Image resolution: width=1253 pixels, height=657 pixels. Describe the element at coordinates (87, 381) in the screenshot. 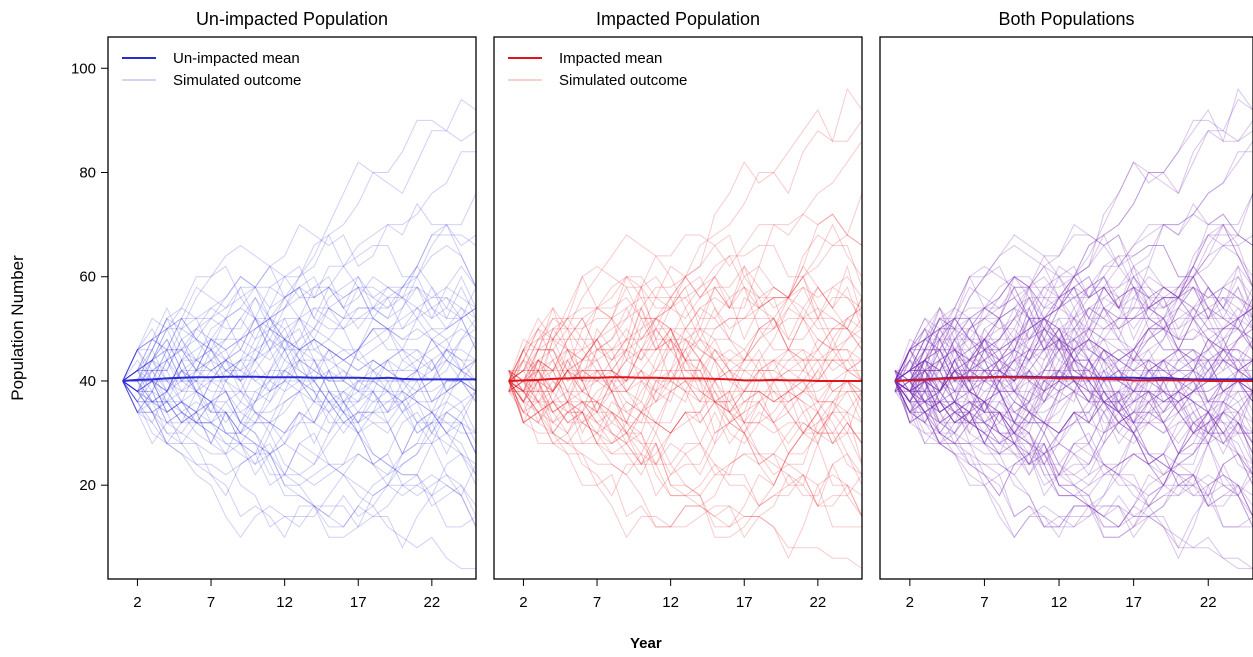

I see `y-tick-label: 40` at that location.